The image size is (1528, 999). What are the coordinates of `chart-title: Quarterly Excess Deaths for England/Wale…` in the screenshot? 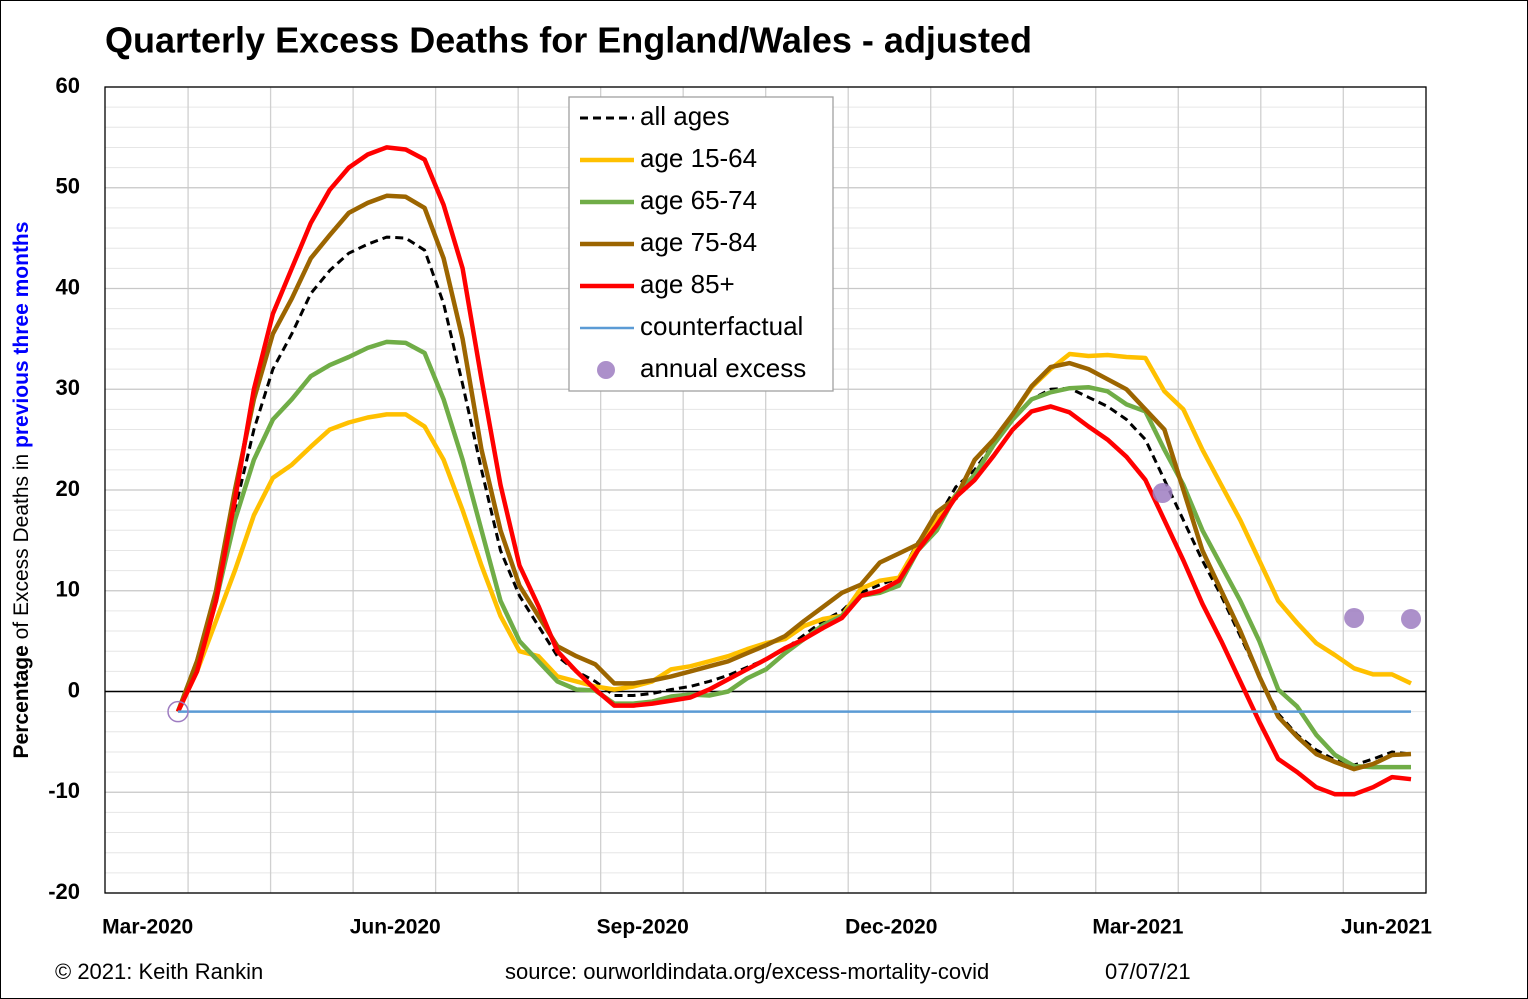 It's located at (568, 40).